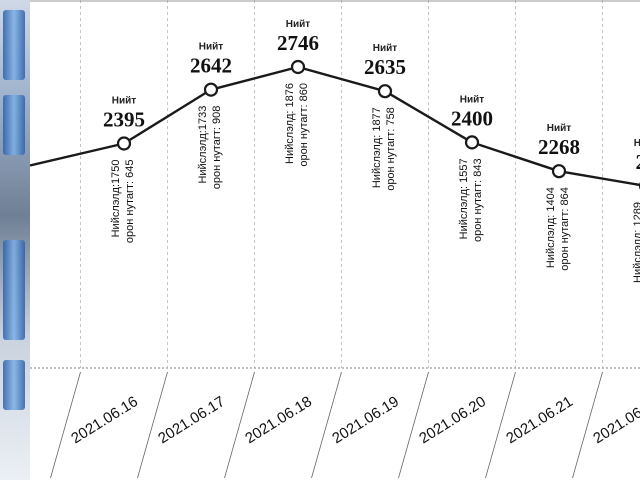 This screenshot has width=640, height=480. What do you see at coordinates (539, 420) in the screenshot?
I see `date-tick-label: 2021.06.21` at bounding box center [539, 420].